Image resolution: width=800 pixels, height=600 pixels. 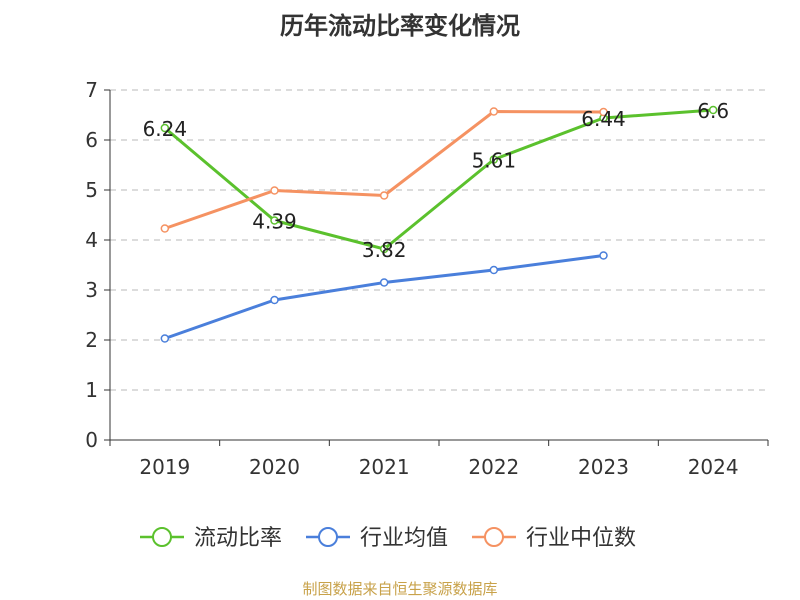 What do you see at coordinates (603, 119) in the screenshot?
I see `data-label: 6.44` at bounding box center [603, 119].